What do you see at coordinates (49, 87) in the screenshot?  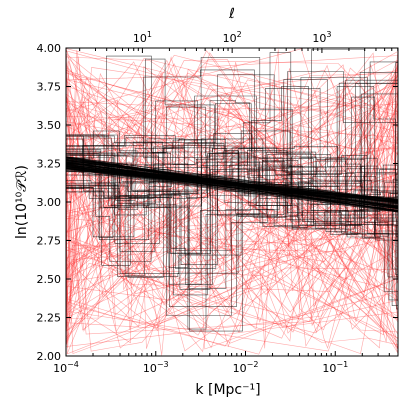 I see `y-tick-label: 3.75` at bounding box center [49, 87].